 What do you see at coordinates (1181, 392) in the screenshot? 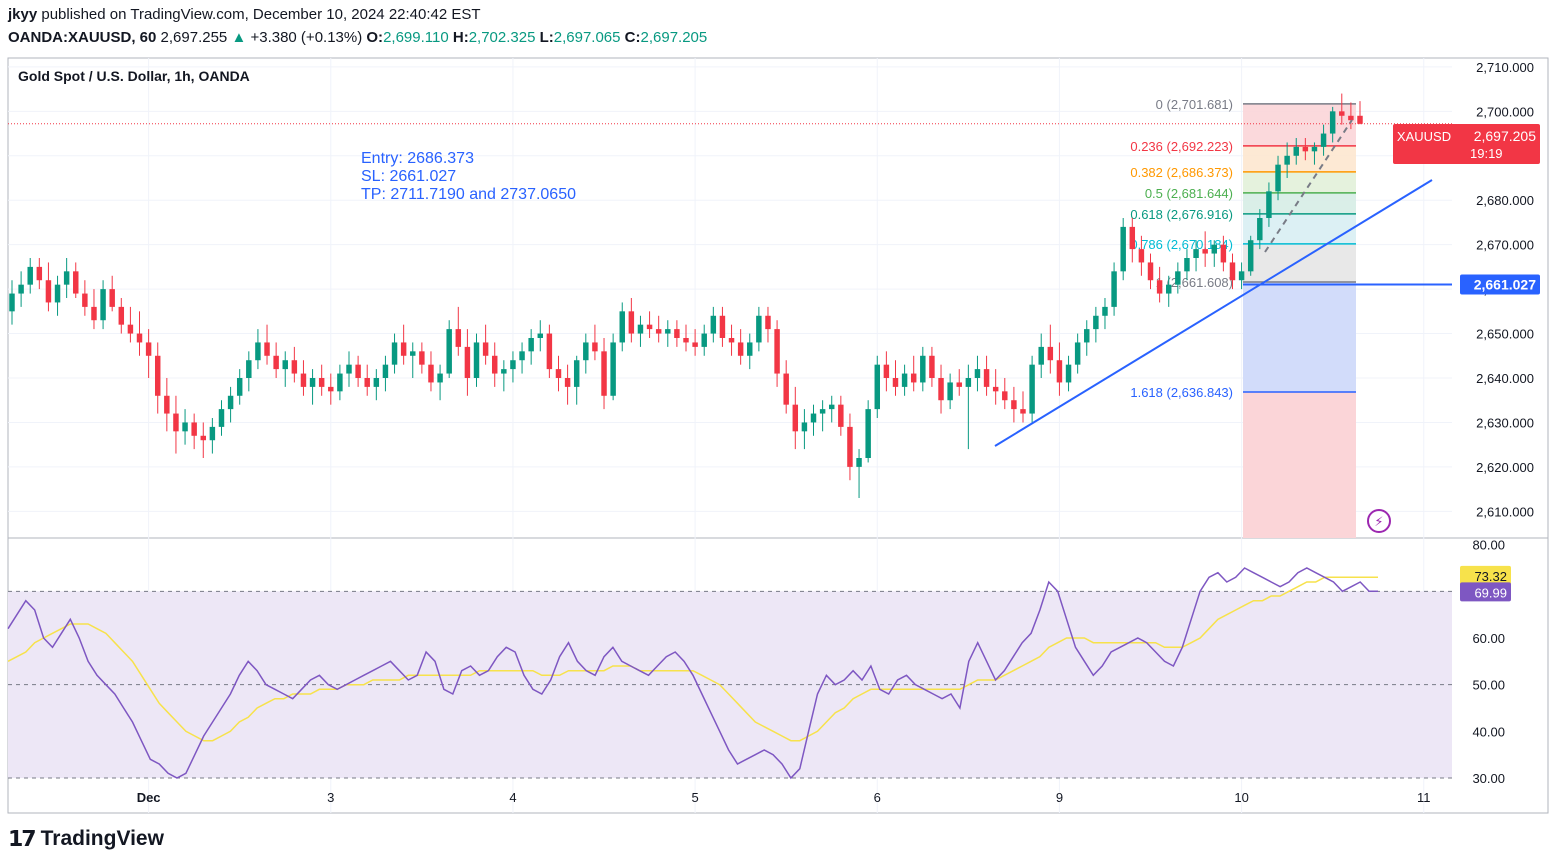
I see `fib-level-label: 1.618 (2,636.843)` at bounding box center [1181, 392].